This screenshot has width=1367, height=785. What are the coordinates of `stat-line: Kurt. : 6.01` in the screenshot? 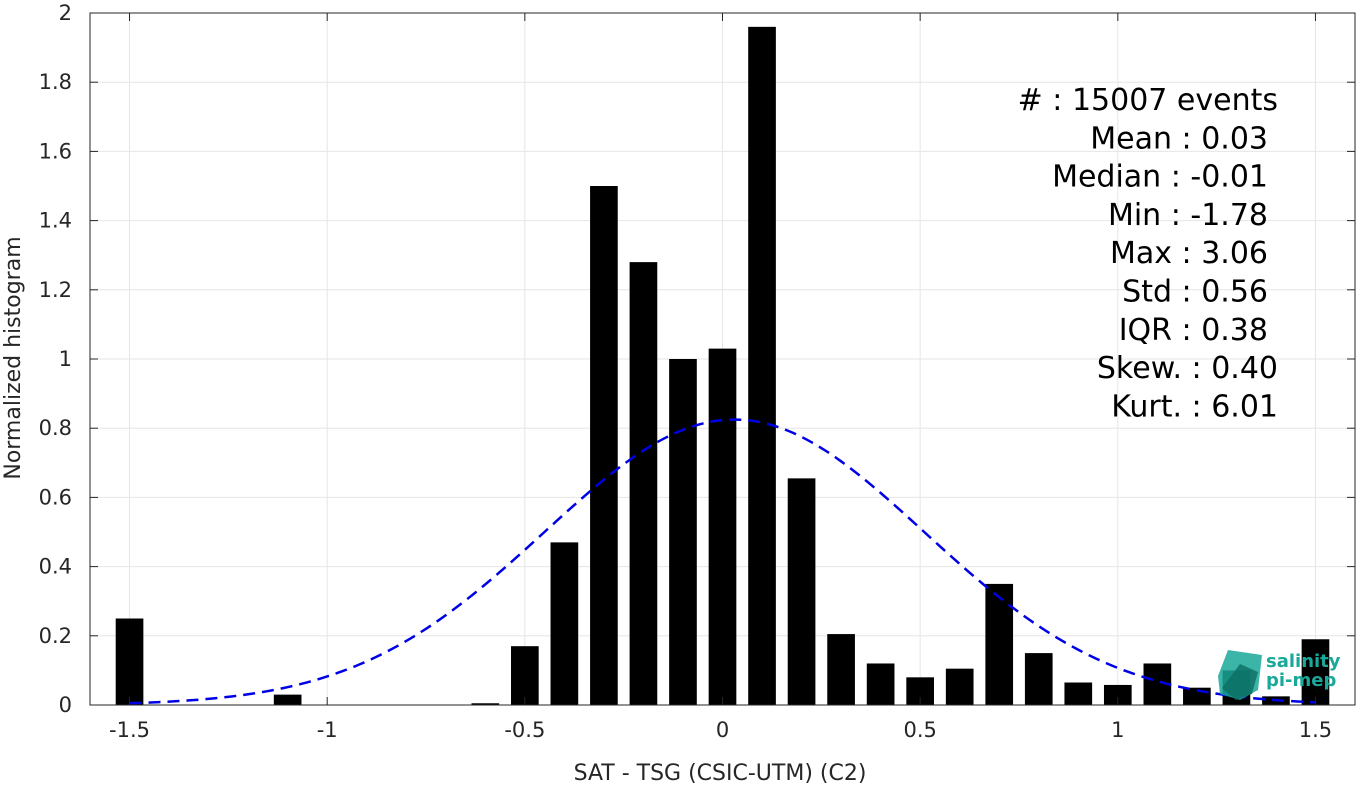 It's located at (1194, 406).